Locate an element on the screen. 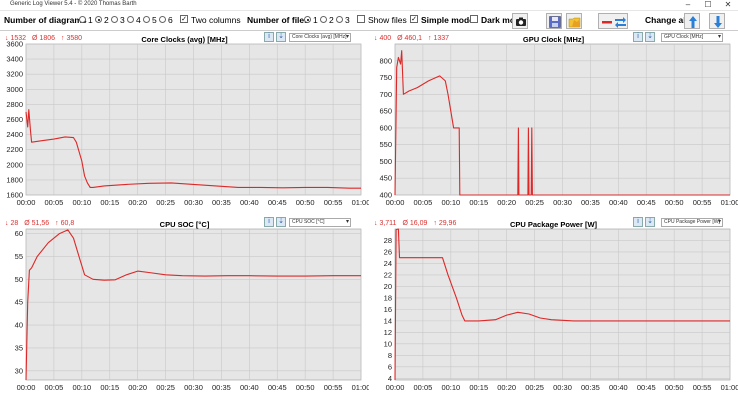  y-tick-label: 12 is located at coordinates (388, 332).